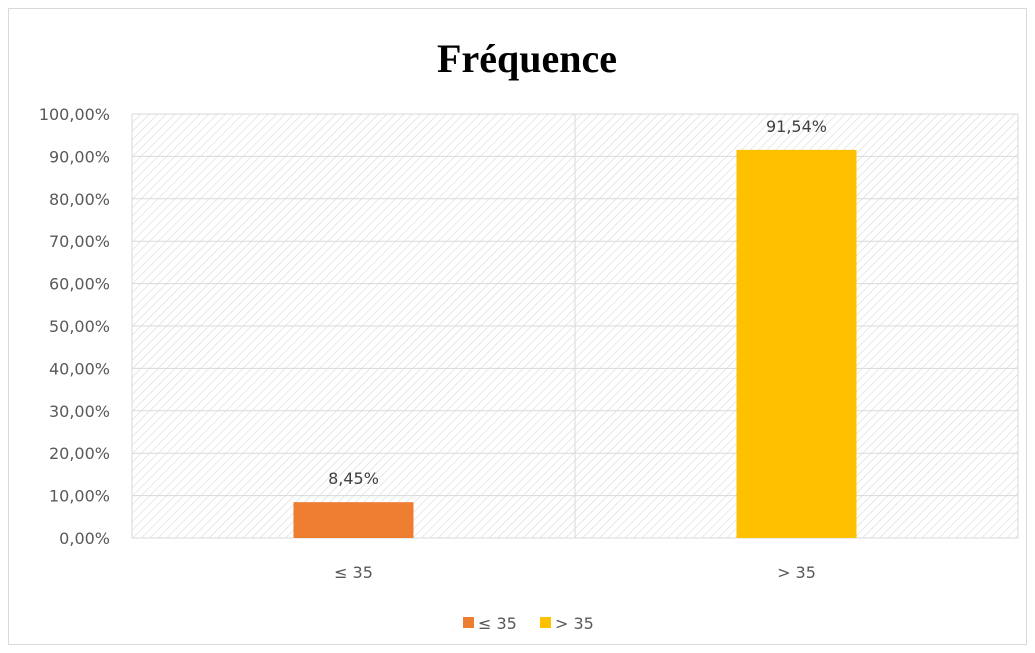 The height and width of the screenshot is (653, 1035). What do you see at coordinates (575, 572) in the screenshot?
I see `x-axis-ticks: ≤ 35 > 35` at bounding box center [575, 572].